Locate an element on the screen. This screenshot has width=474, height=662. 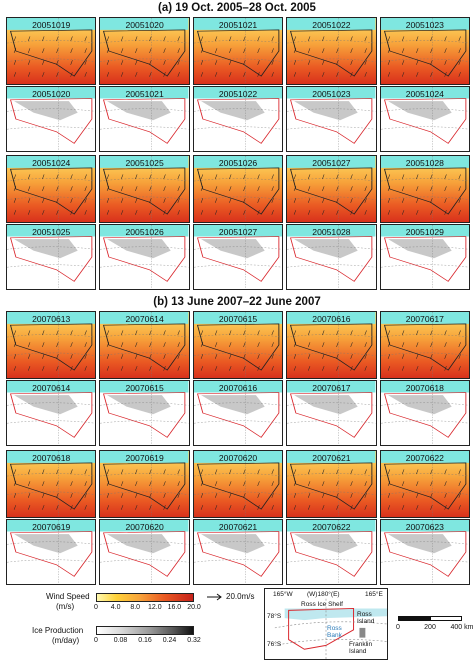
inset-map-graphic is located at coordinates (326, 628).